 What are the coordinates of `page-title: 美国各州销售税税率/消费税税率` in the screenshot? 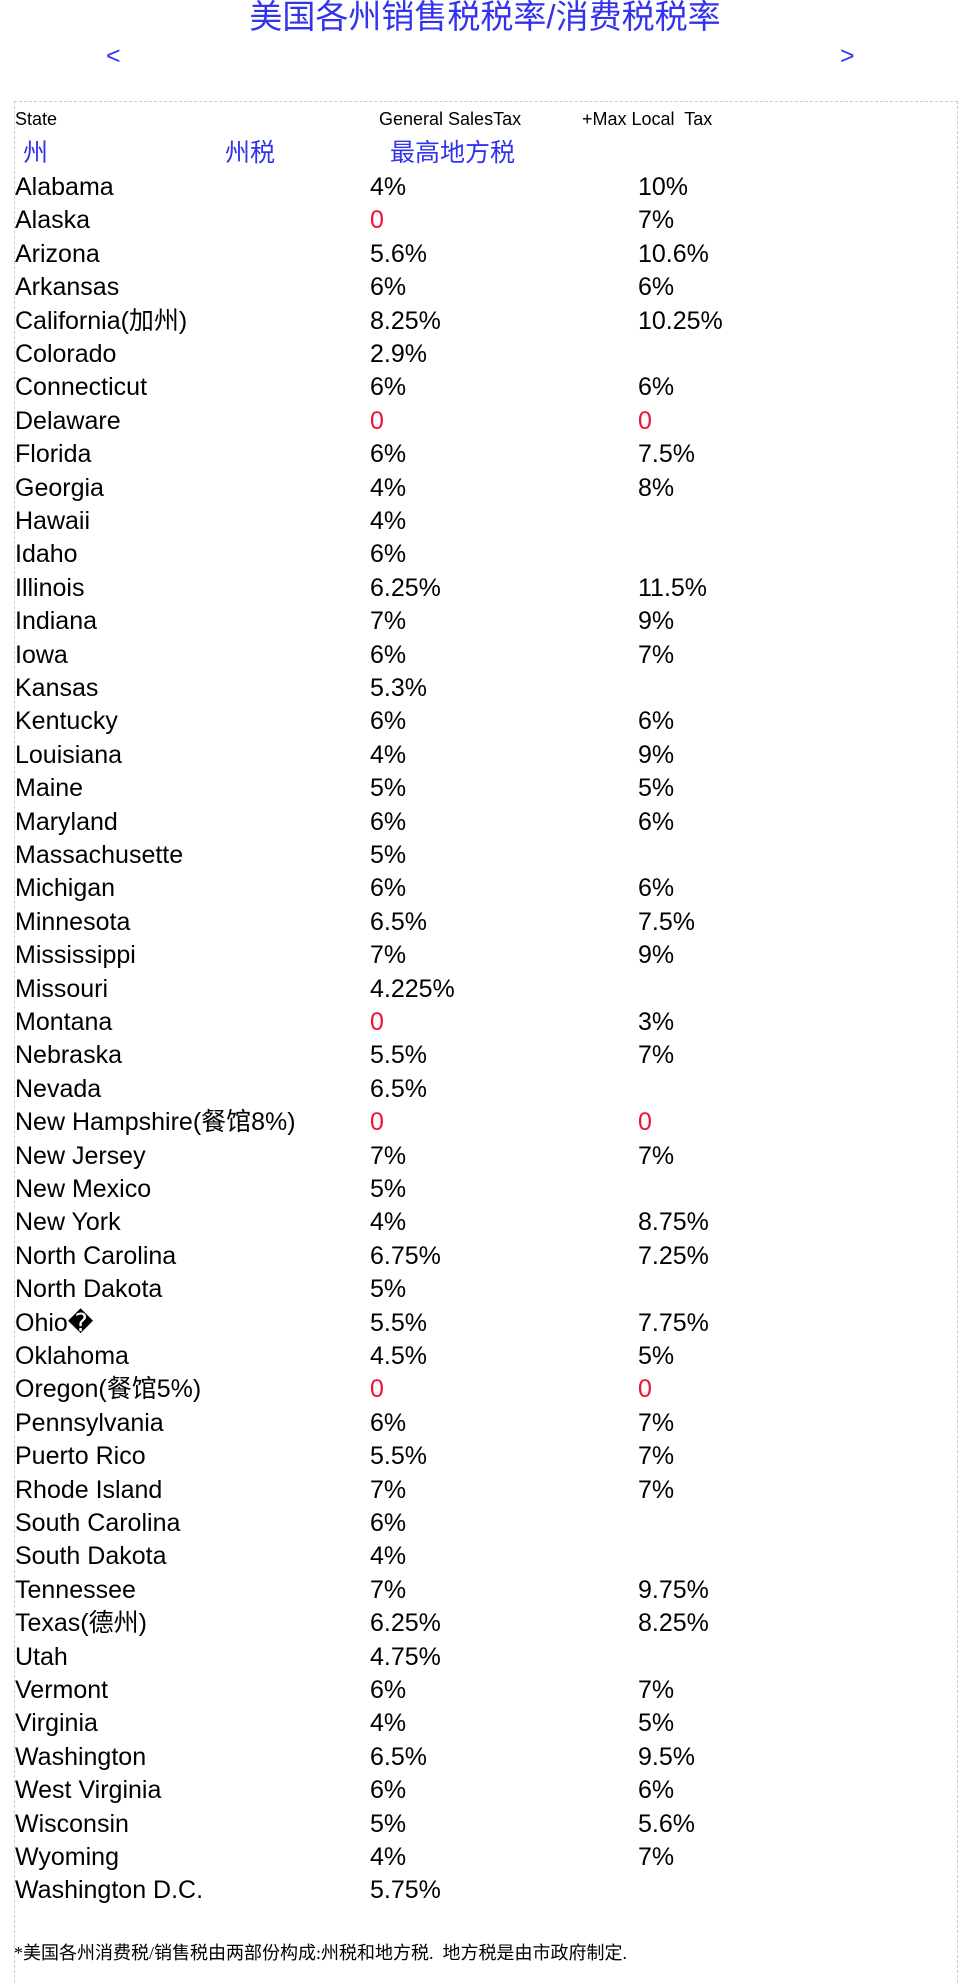 It's located at (485, 17).